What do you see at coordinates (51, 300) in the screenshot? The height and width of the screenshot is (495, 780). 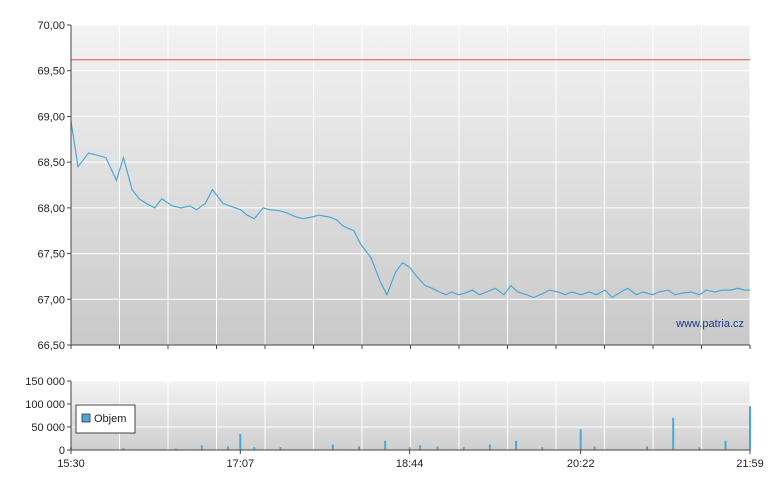 I see `price-y-tick-label: 67,00` at bounding box center [51, 300].